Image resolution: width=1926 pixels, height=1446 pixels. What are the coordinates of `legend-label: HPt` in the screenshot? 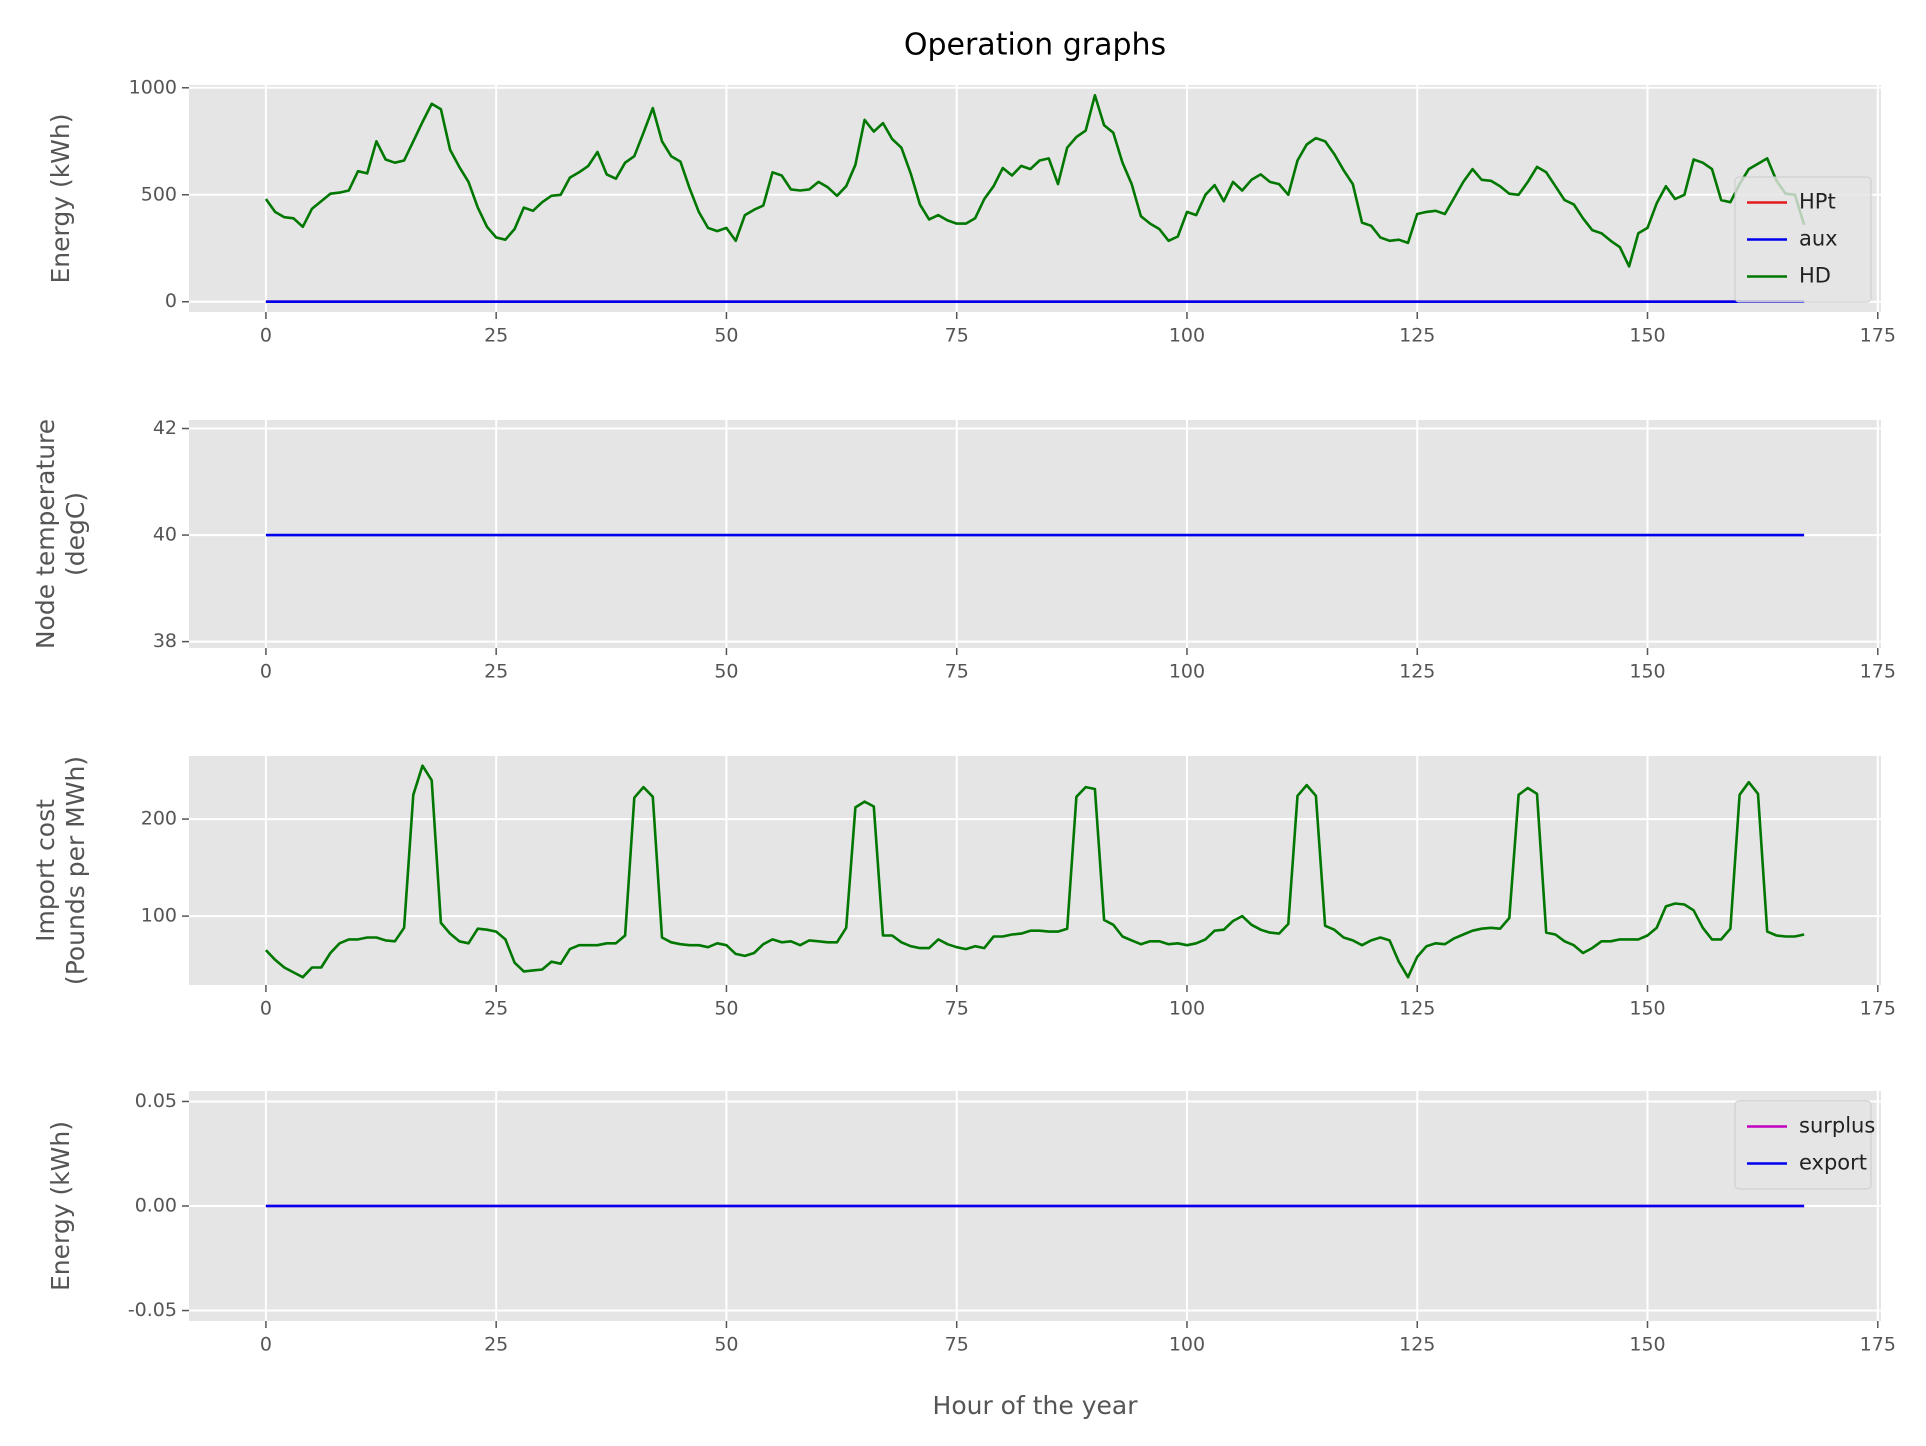 It's located at (1817, 202).